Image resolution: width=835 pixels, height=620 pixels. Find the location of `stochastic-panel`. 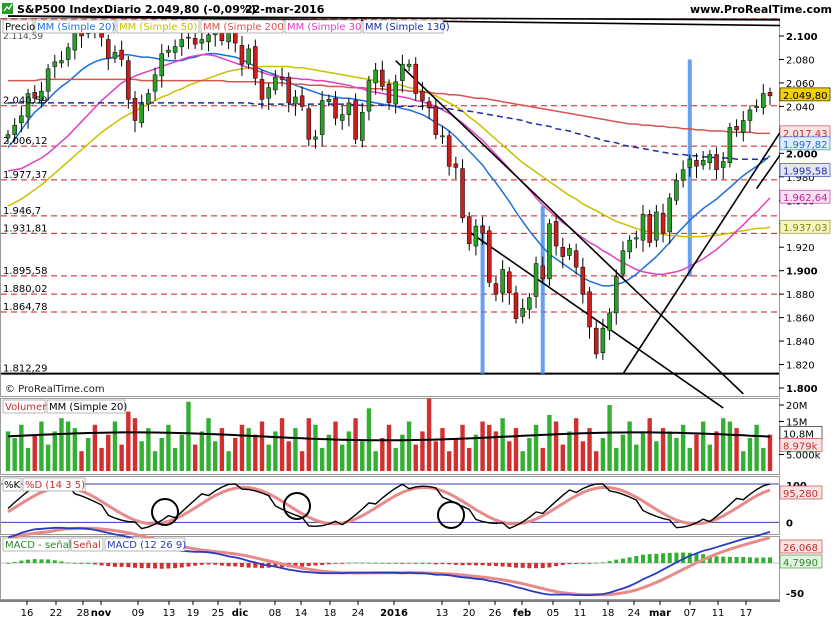

stochastic-panel is located at coordinates (390, 505).